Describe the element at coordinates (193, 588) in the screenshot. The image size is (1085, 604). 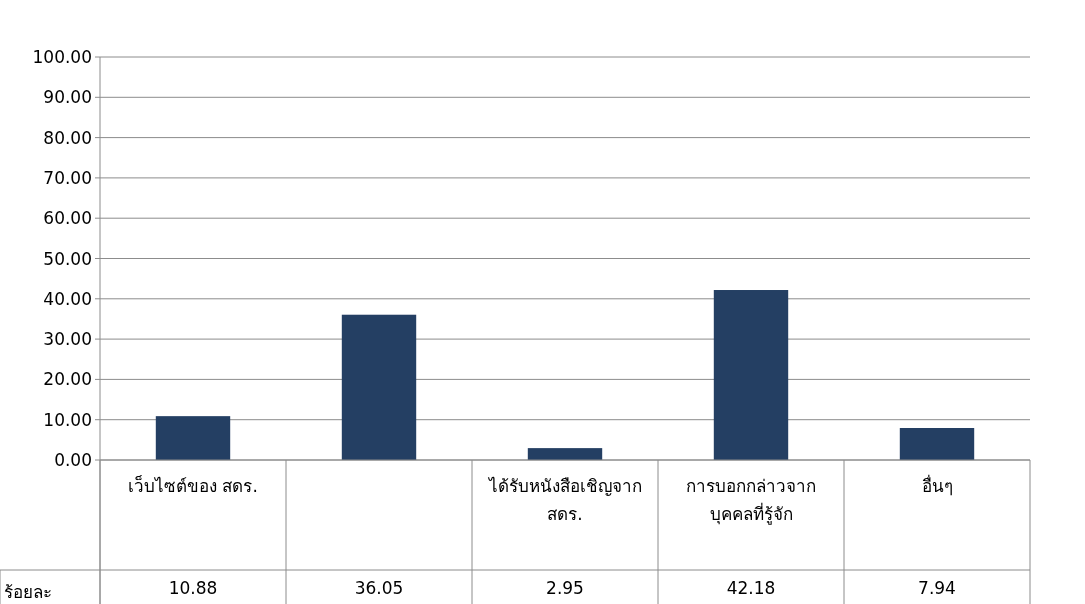
I see `data-label: 10.88` at that location.